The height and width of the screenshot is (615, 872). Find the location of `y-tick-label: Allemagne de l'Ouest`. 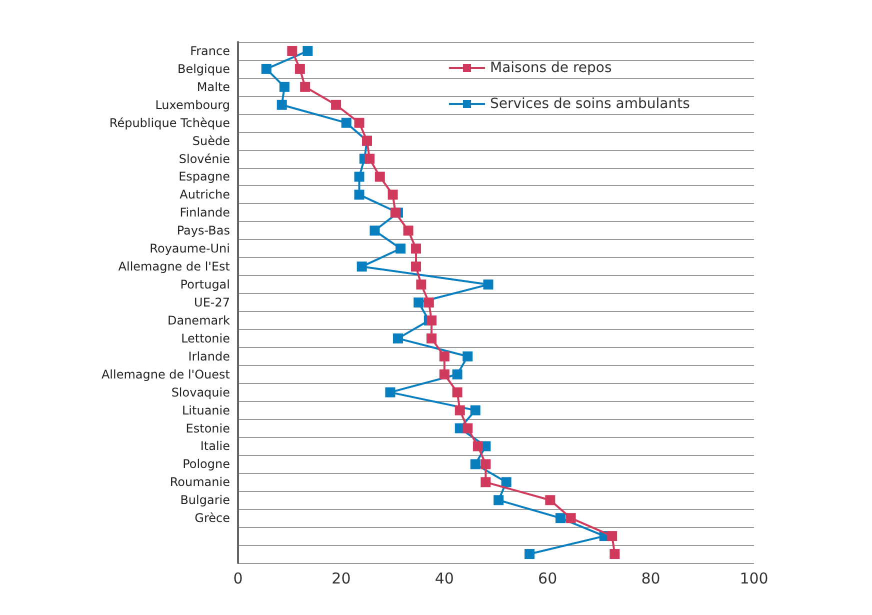

y-tick-label: Allemagne de l'Ouest is located at coordinates (165, 374).